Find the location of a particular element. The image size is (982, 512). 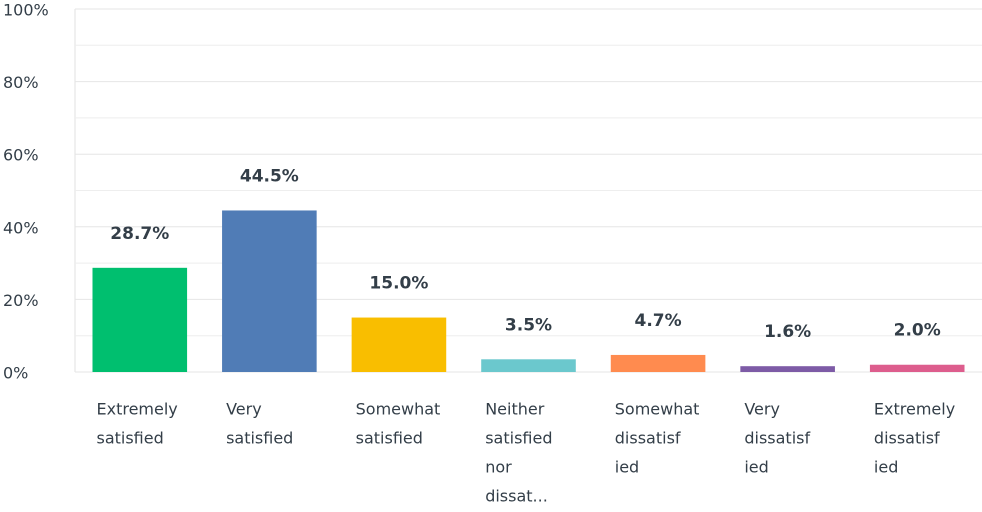

value-label: 44.5% is located at coordinates (269, 176).